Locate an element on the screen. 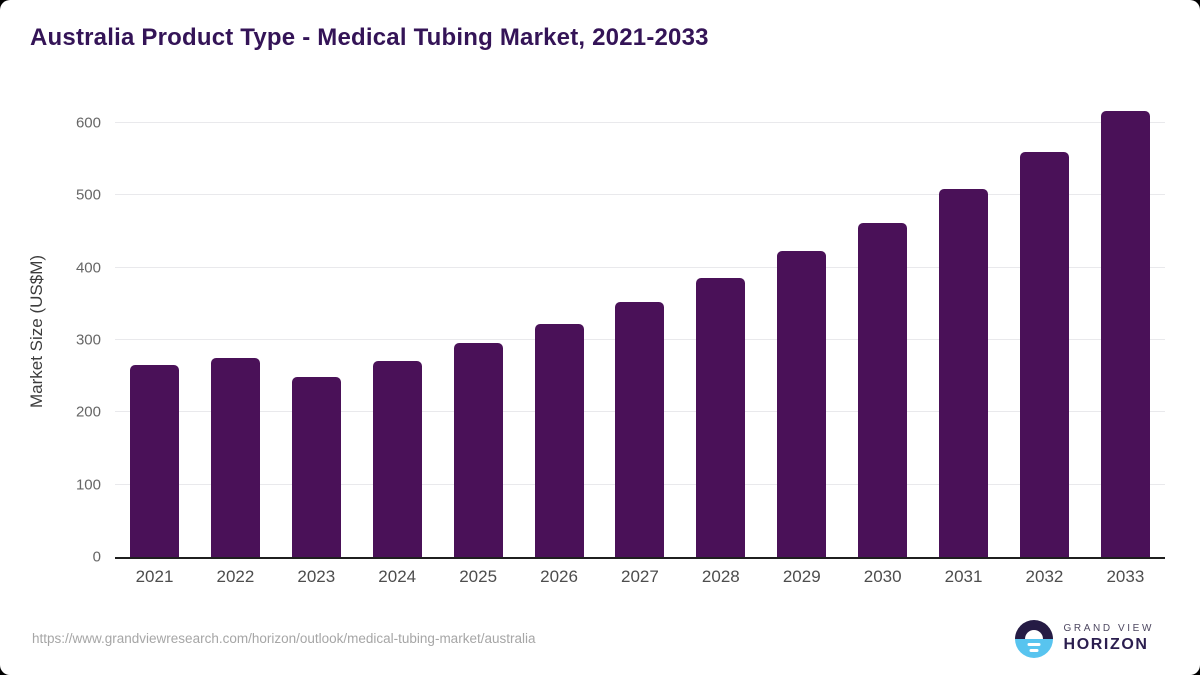 The width and height of the screenshot is (1200, 675). x-tick-2024: 2024 is located at coordinates (397, 576).